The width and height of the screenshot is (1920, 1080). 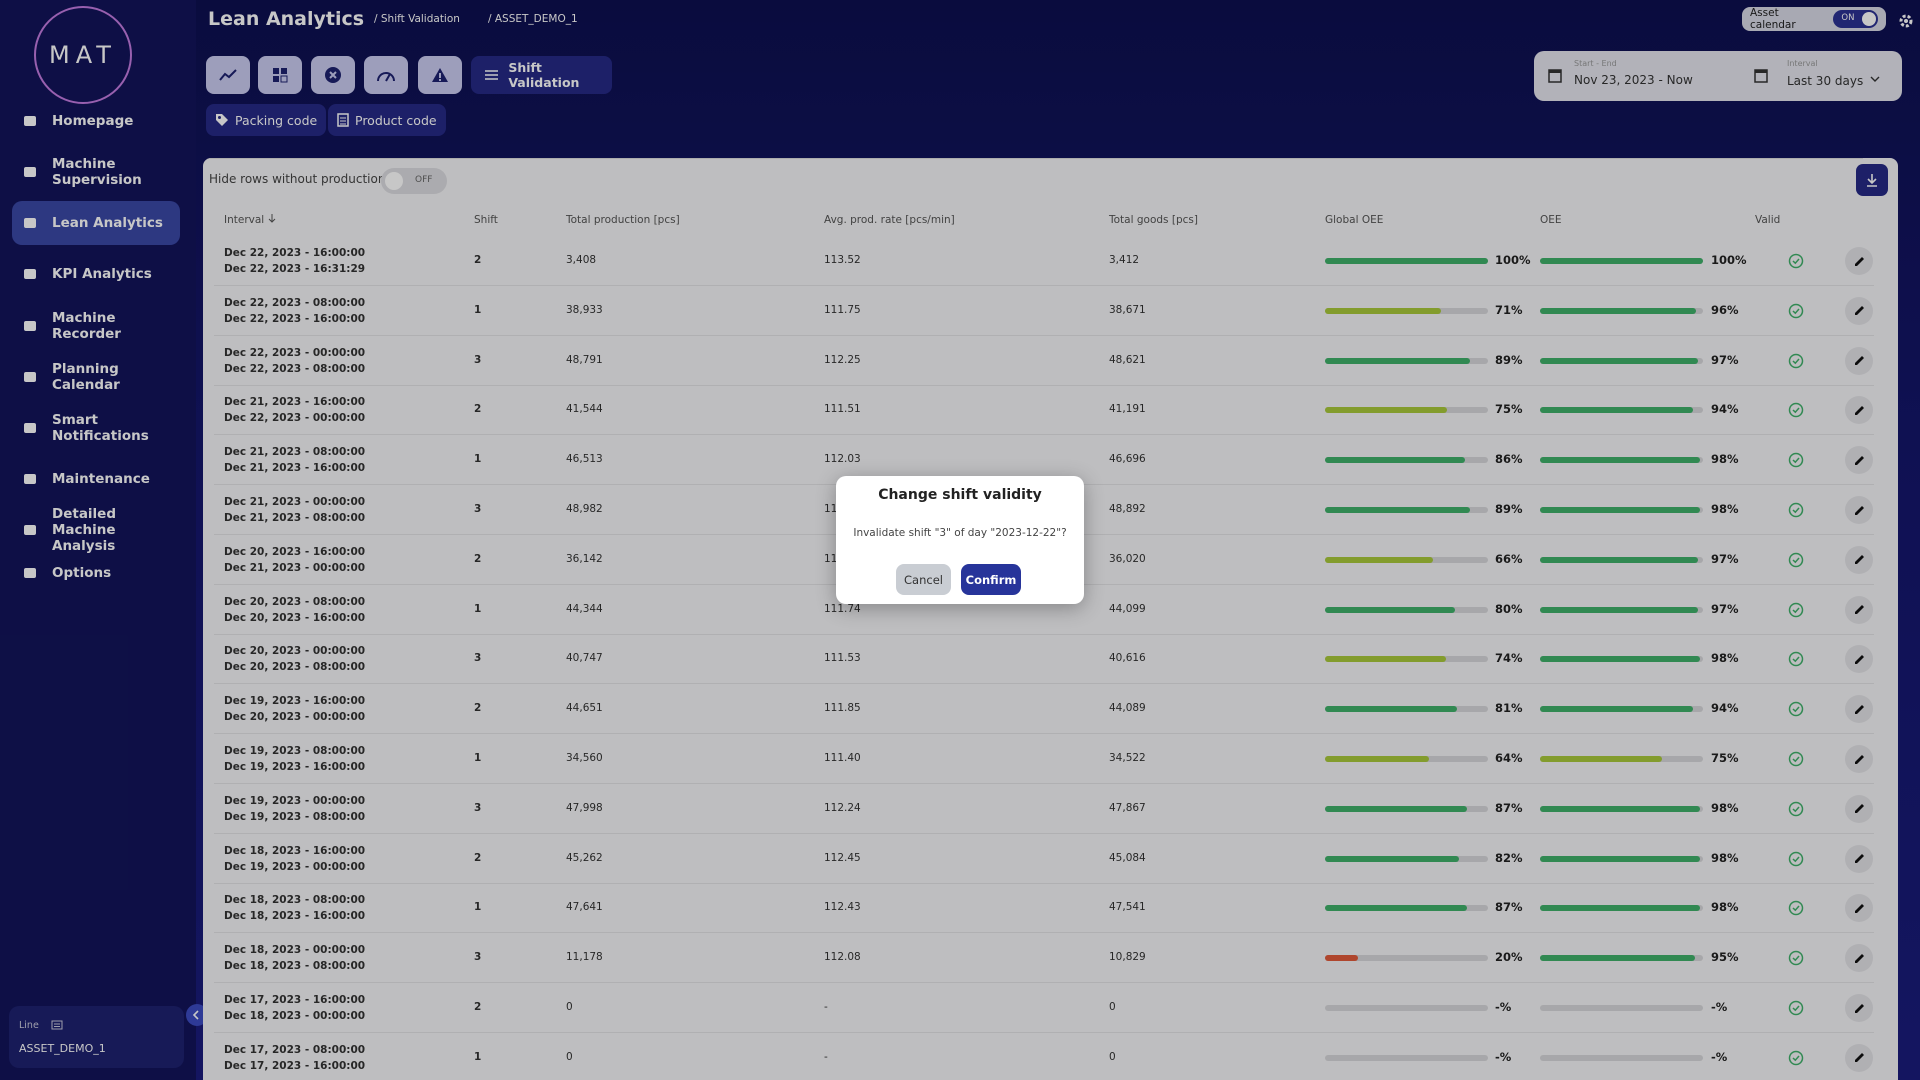 I want to click on packing-code-filter: Packing code, so click(x=266, y=120).